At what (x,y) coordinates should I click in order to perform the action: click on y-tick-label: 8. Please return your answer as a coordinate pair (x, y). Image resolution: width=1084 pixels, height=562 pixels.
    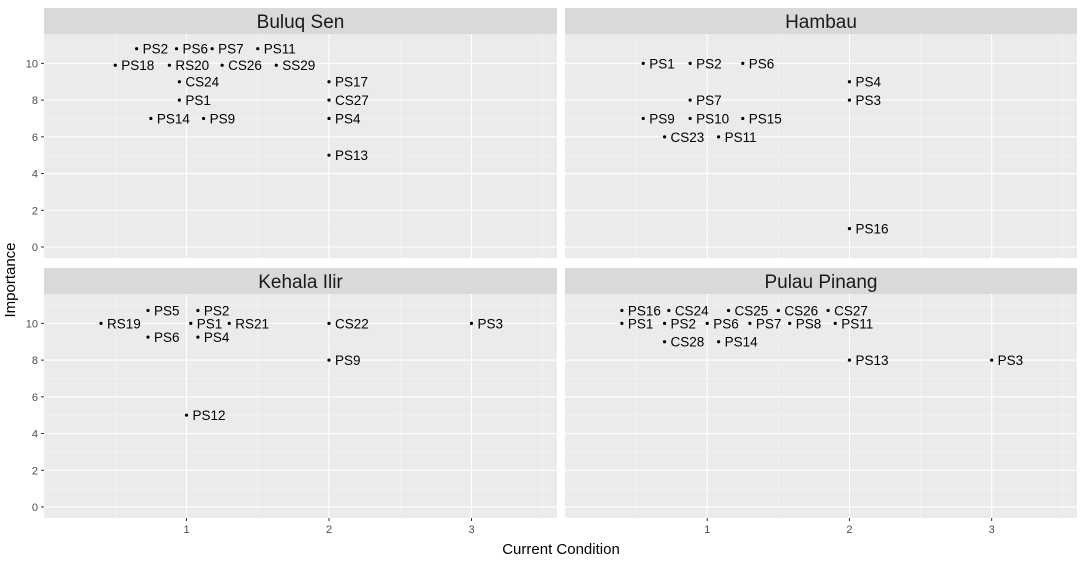
    Looking at the image, I should click on (35, 101).